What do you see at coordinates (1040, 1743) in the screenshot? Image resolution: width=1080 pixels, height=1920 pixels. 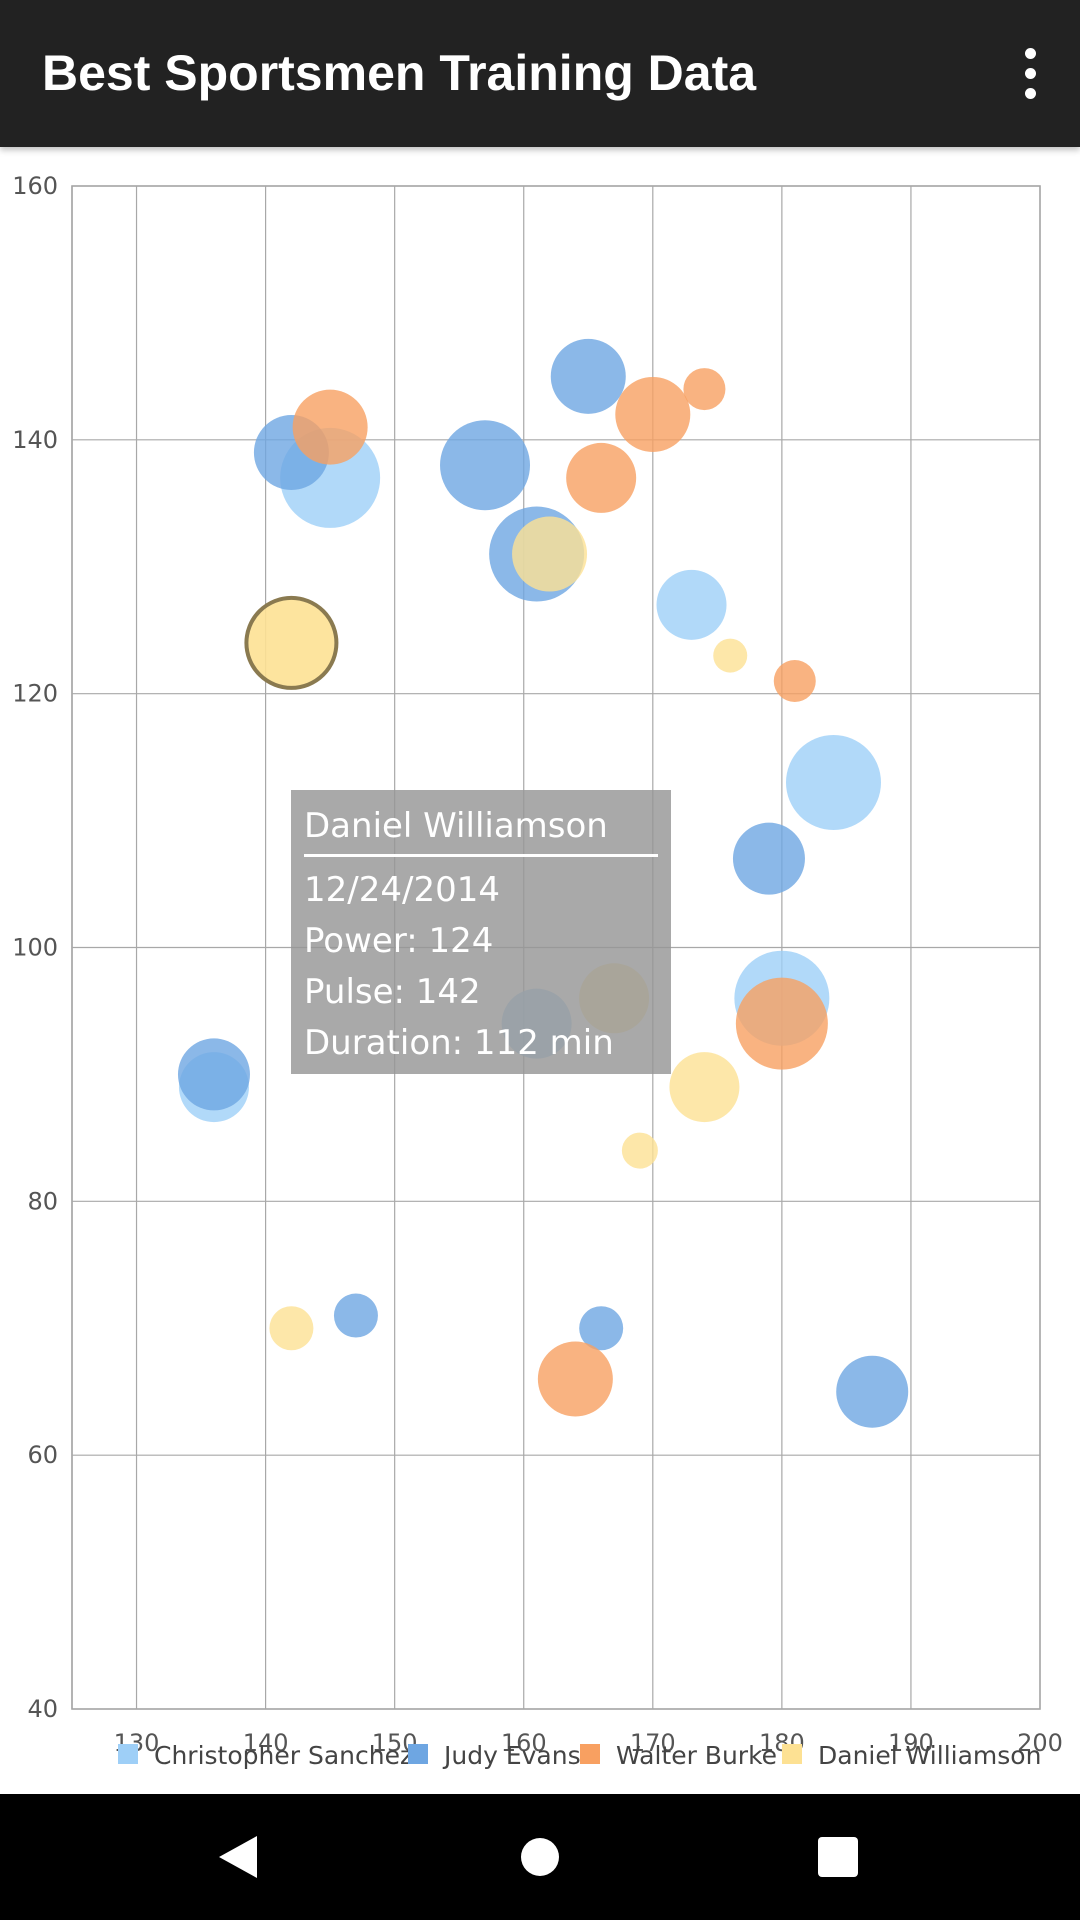 I see `x-tick-label: 200` at bounding box center [1040, 1743].